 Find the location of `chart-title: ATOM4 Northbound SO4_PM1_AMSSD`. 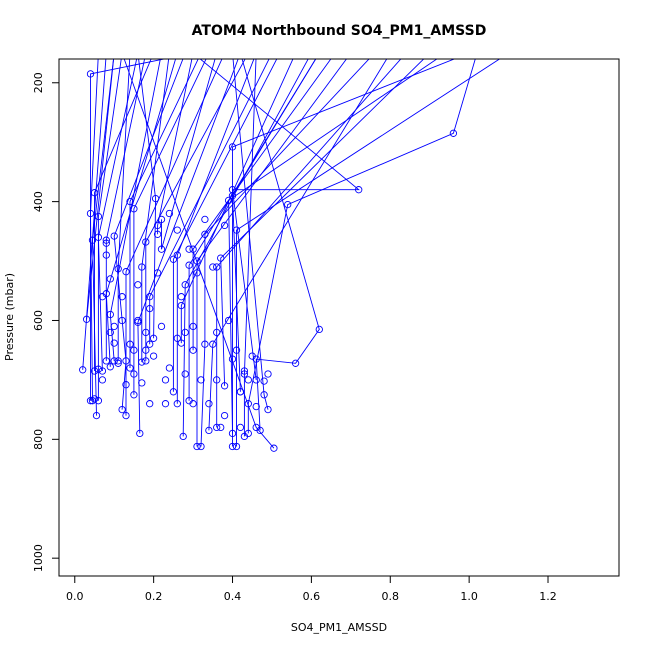

chart-title: ATOM4 Northbound SO4_PM1_AMSSD is located at coordinates (339, 31).